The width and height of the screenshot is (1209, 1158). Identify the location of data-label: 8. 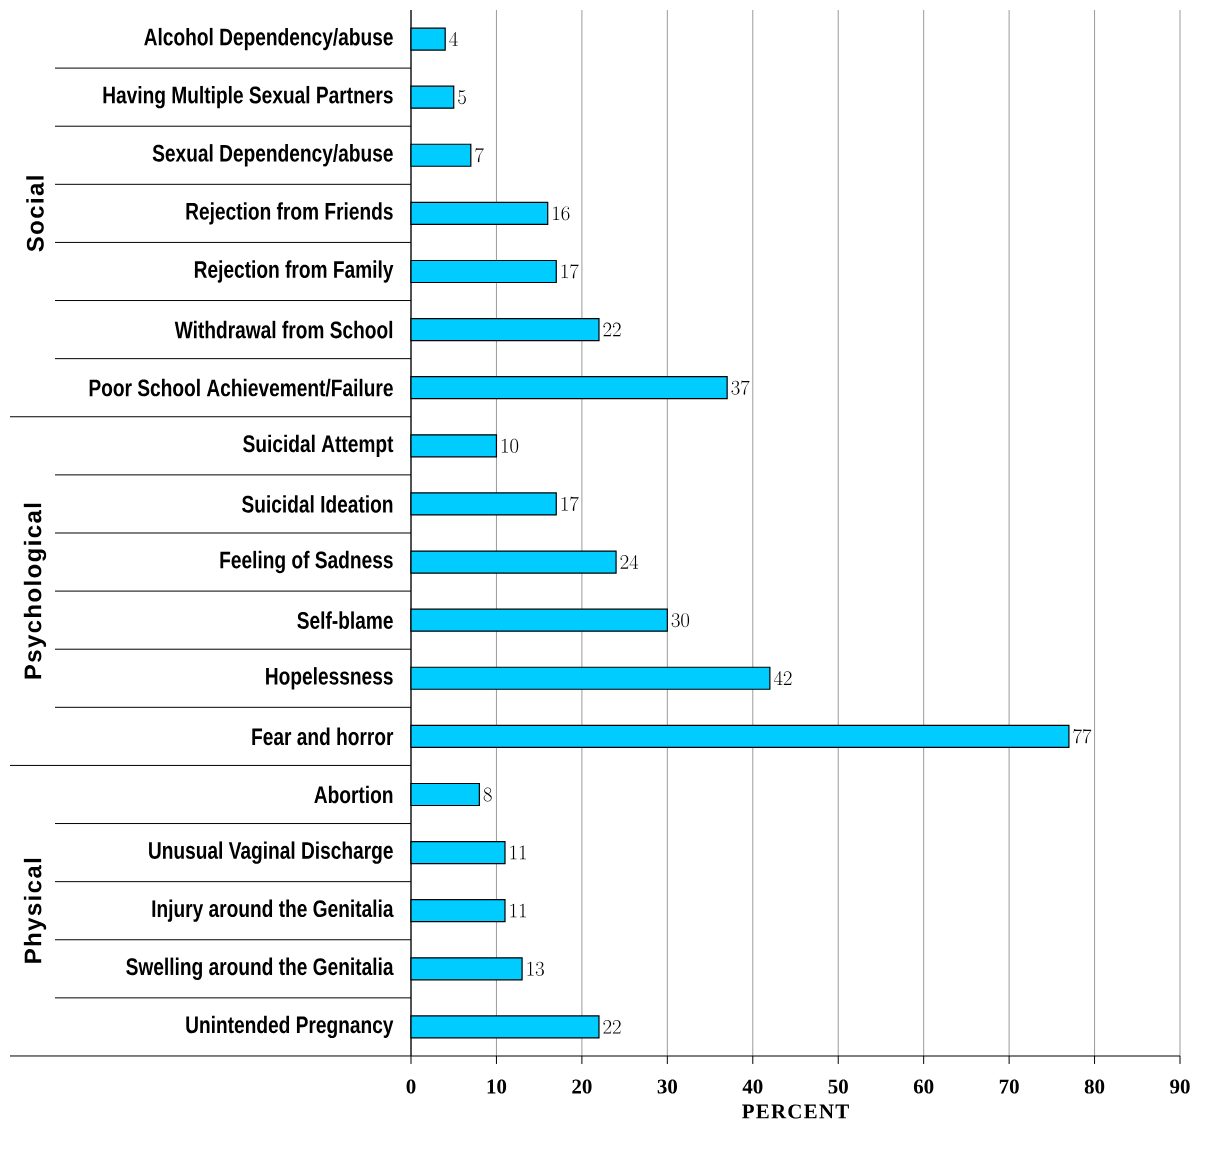
(487, 794).